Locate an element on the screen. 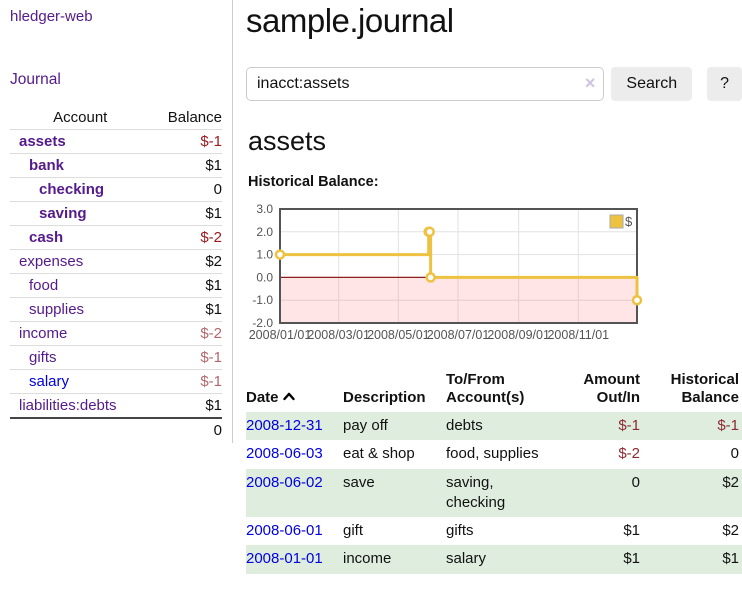 The image size is (742, 594). register-date-cell: 2008-12-31 is located at coordinates (294, 426).